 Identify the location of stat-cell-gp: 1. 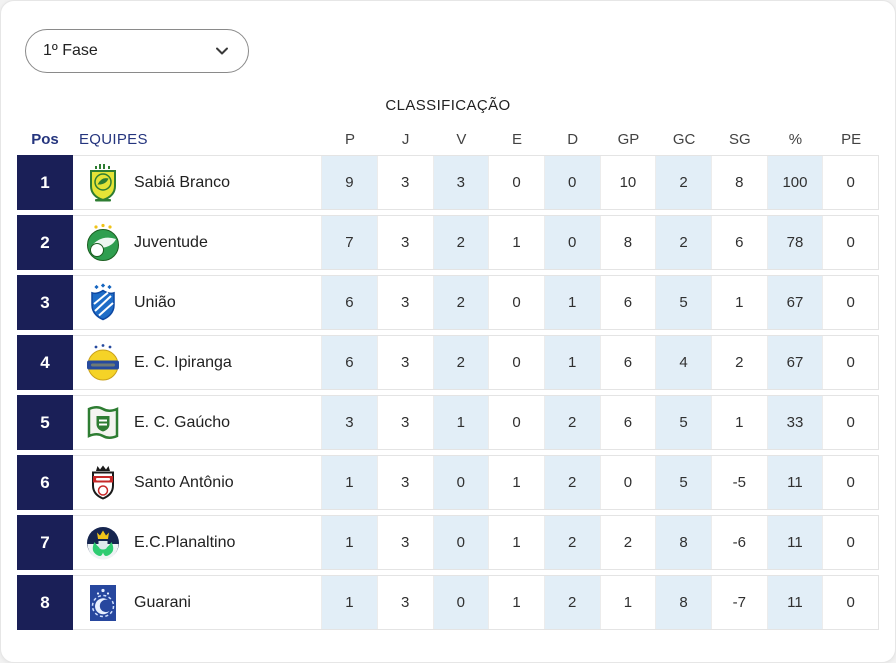
(627, 602).